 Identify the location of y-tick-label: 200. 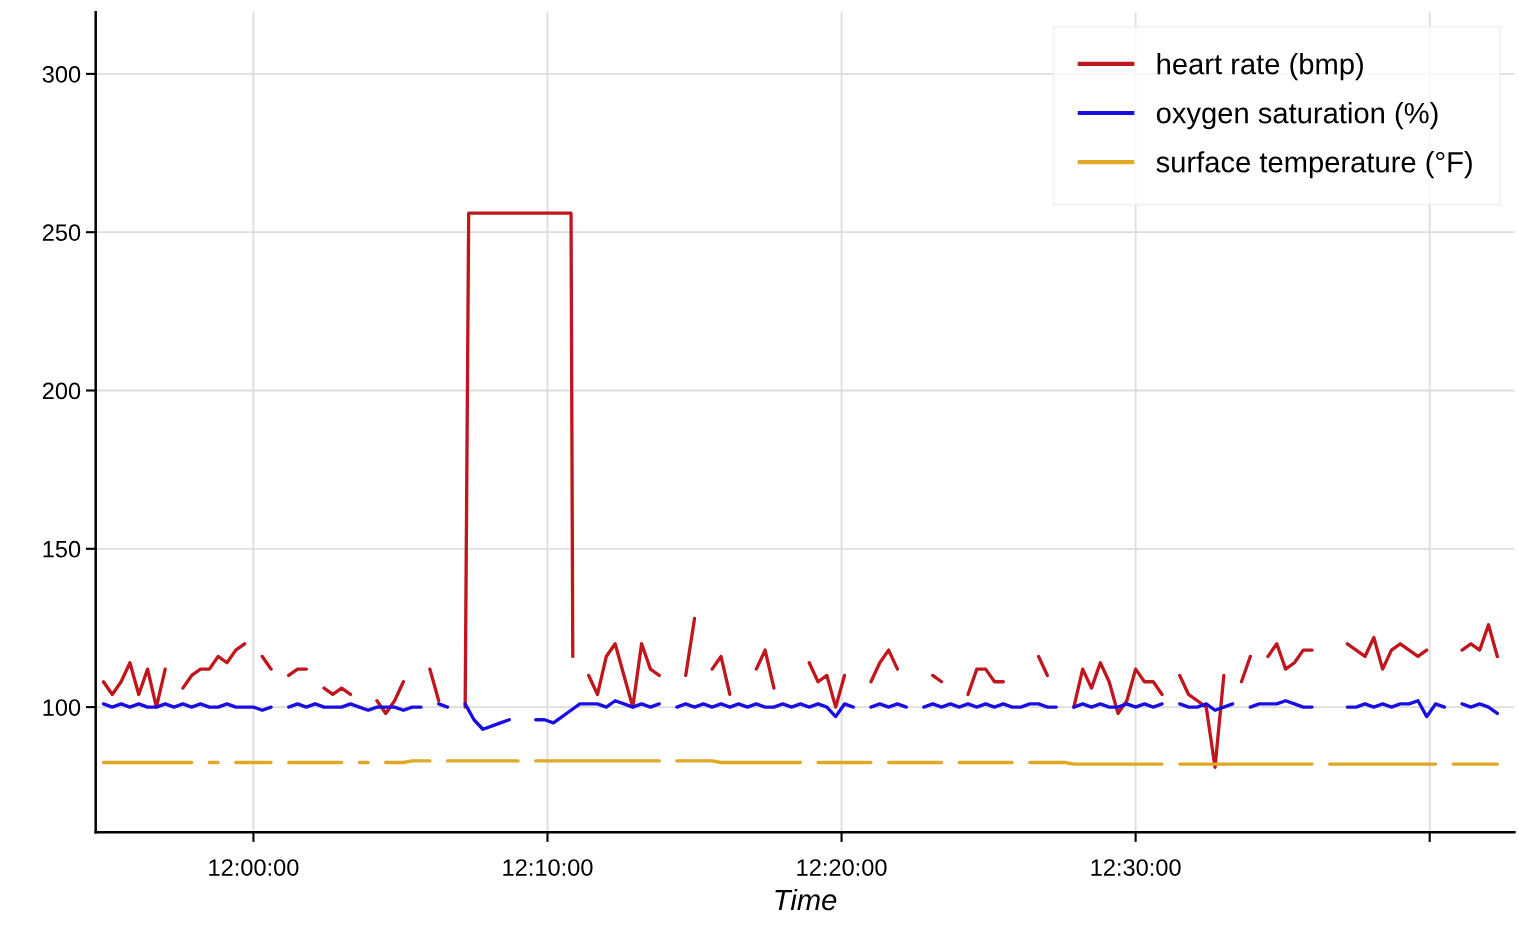
(61, 391).